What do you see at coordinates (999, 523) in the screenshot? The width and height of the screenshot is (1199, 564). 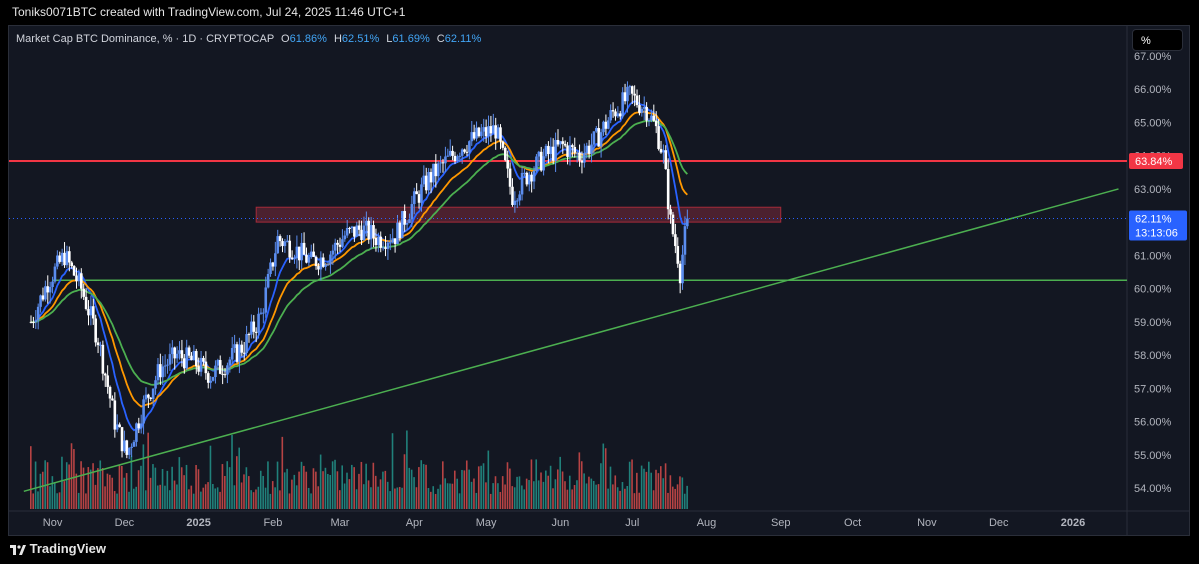 I see `x-tick-label: Dec` at bounding box center [999, 523].